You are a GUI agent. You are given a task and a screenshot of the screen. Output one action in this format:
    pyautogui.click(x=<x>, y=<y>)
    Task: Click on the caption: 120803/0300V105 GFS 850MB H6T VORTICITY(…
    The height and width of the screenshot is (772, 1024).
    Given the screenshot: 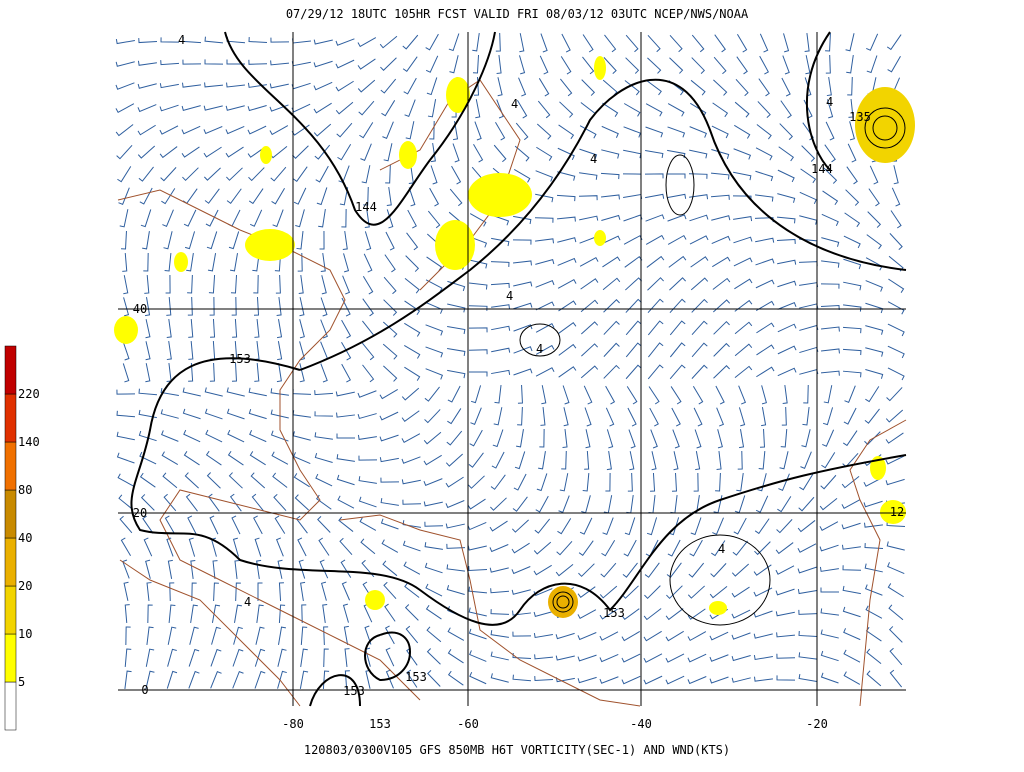 What is the action you would take?
    pyautogui.click(x=517, y=750)
    